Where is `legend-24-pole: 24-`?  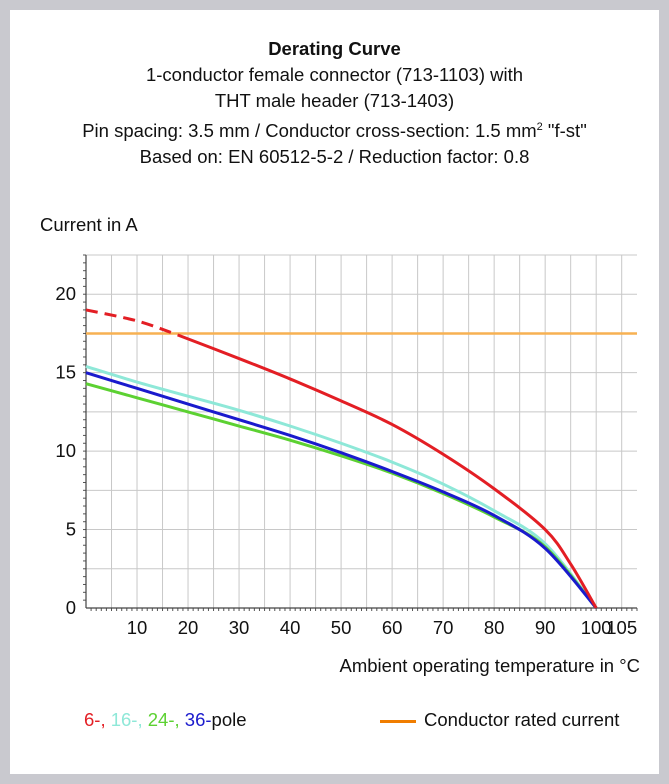 legend-24-pole: 24- is located at coordinates (161, 719).